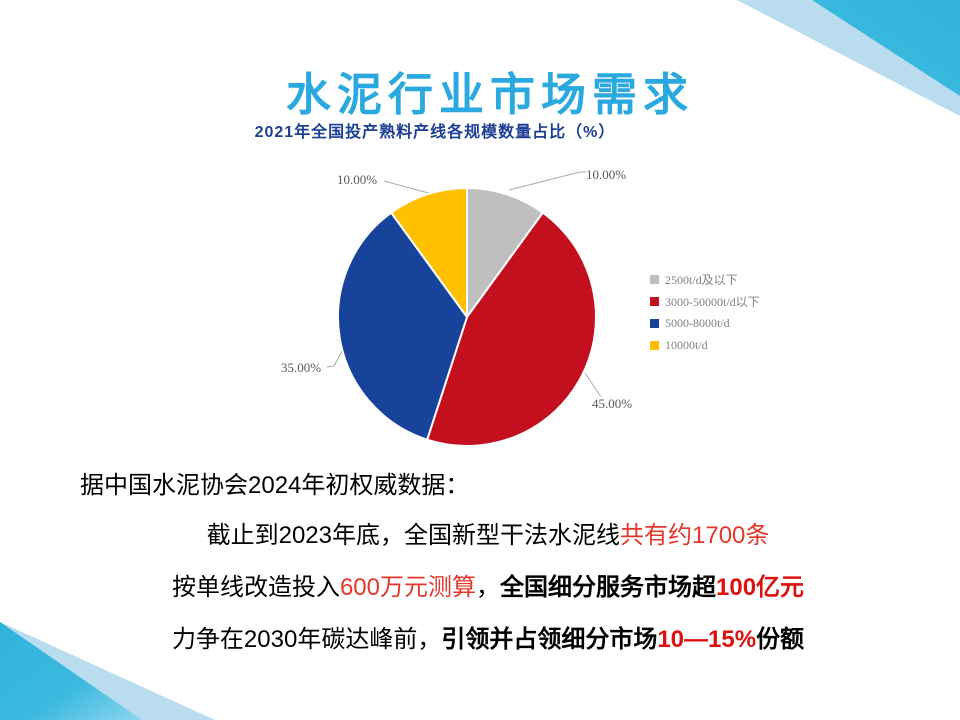  What do you see at coordinates (612, 403) in the screenshot?
I see `slice-label-red: 45.00%` at bounding box center [612, 403].